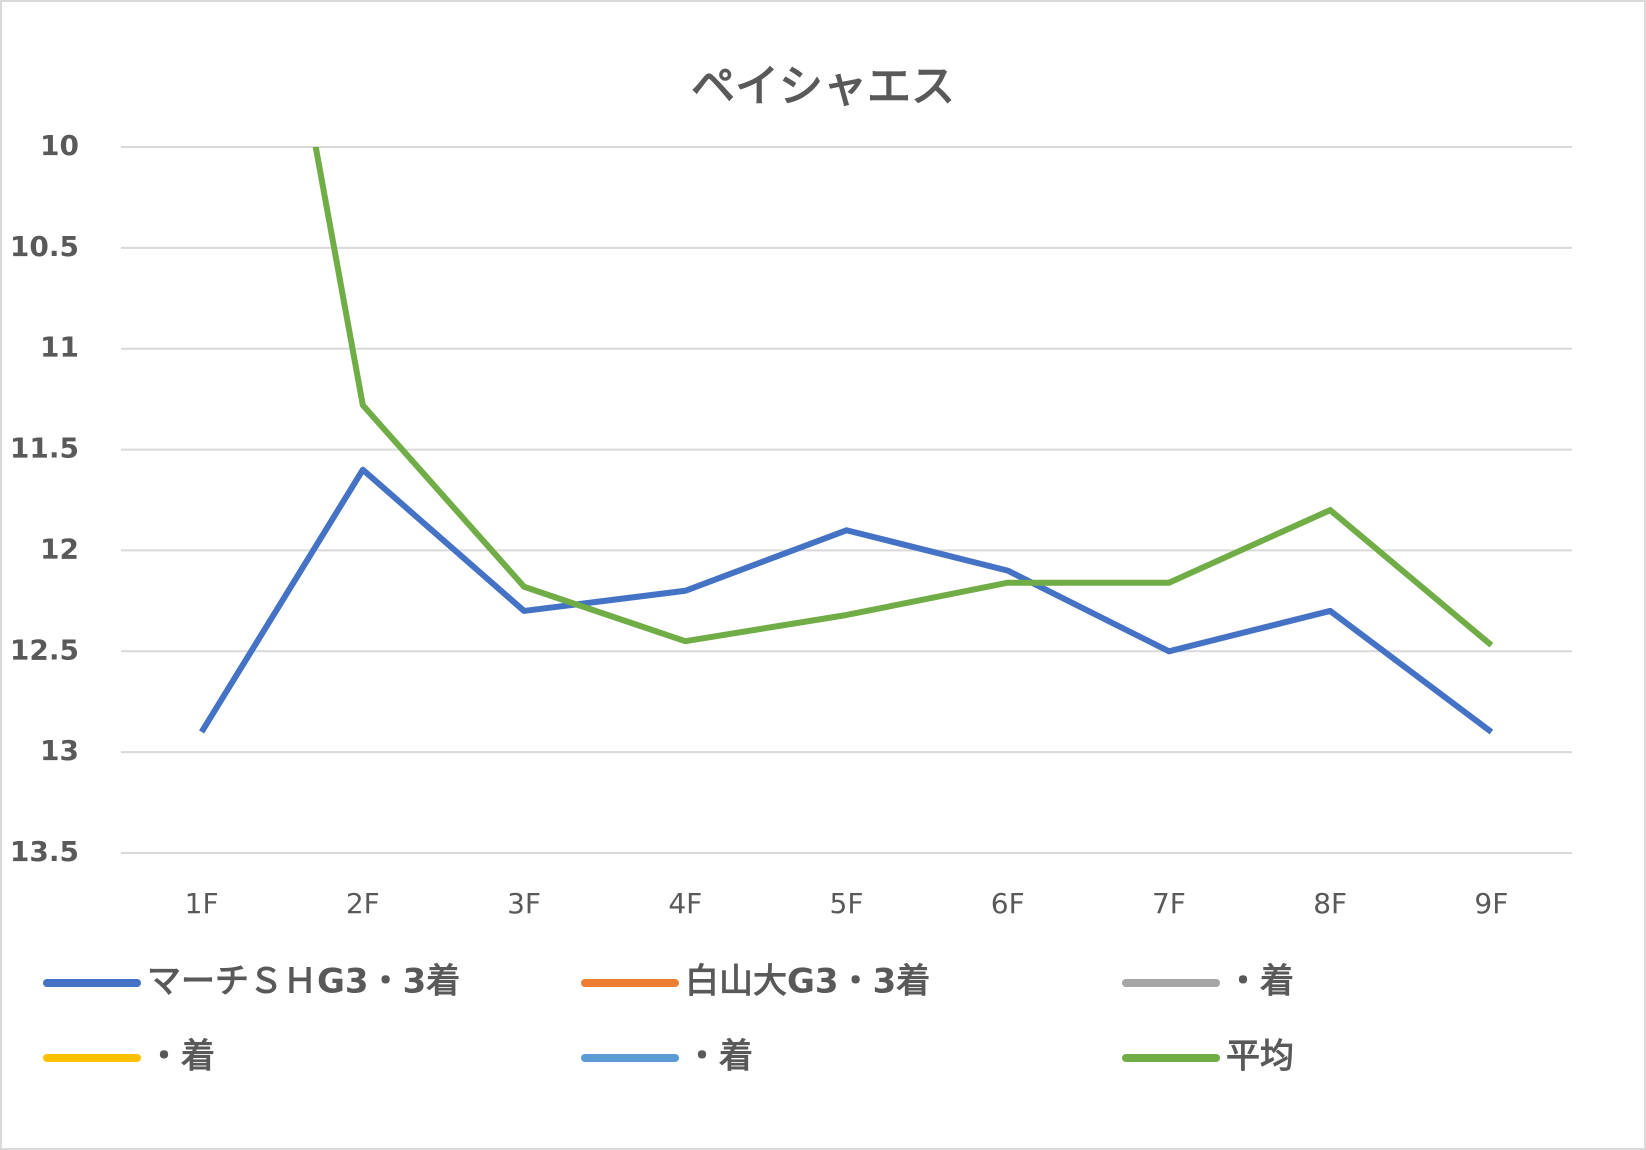 The width and height of the screenshot is (1646, 1150). Describe the element at coordinates (1330, 903) in the screenshot. I see `x-tick-label: 8F` at that location.